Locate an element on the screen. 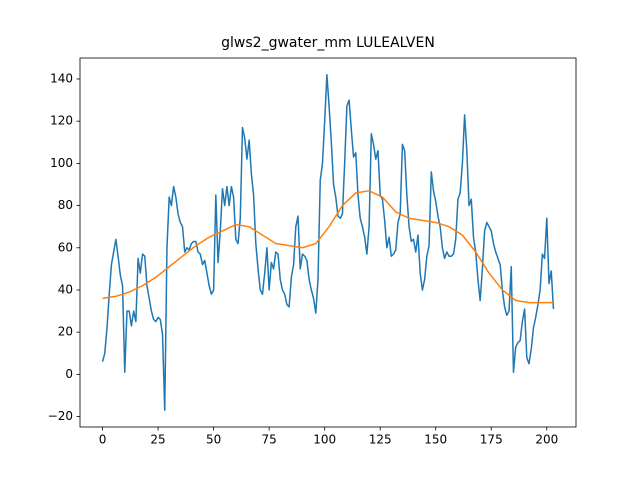 The height and width of the screenshot is (480, 640). x-tick-label: 75 is located at coordinates (268, 440).